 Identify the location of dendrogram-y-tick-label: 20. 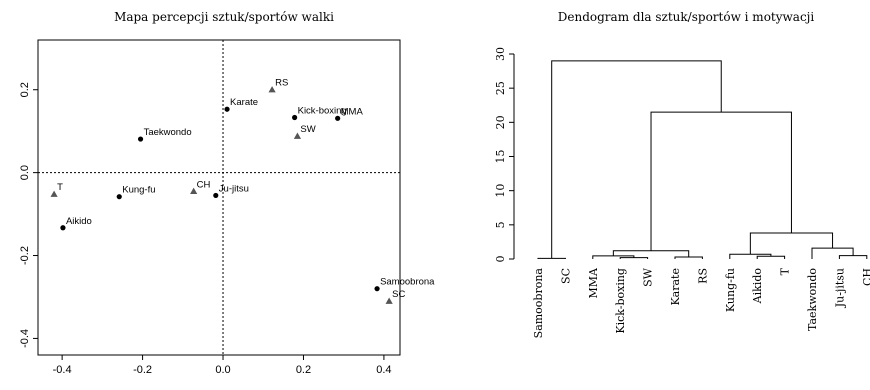
(500, 122).